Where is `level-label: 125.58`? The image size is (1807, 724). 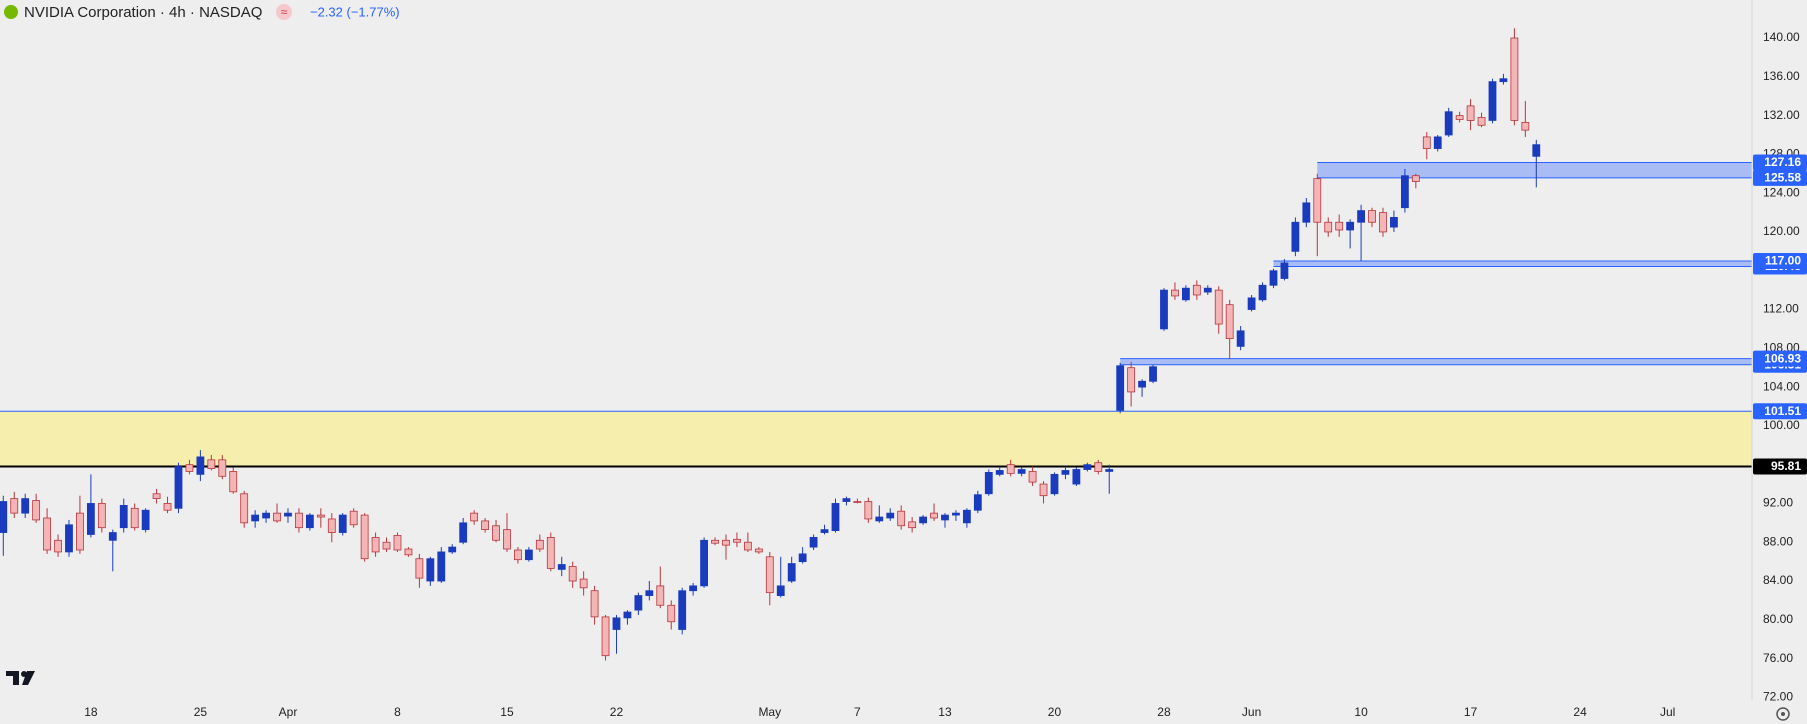 level-label: 125.58 is located at coordinates (1782, 178).